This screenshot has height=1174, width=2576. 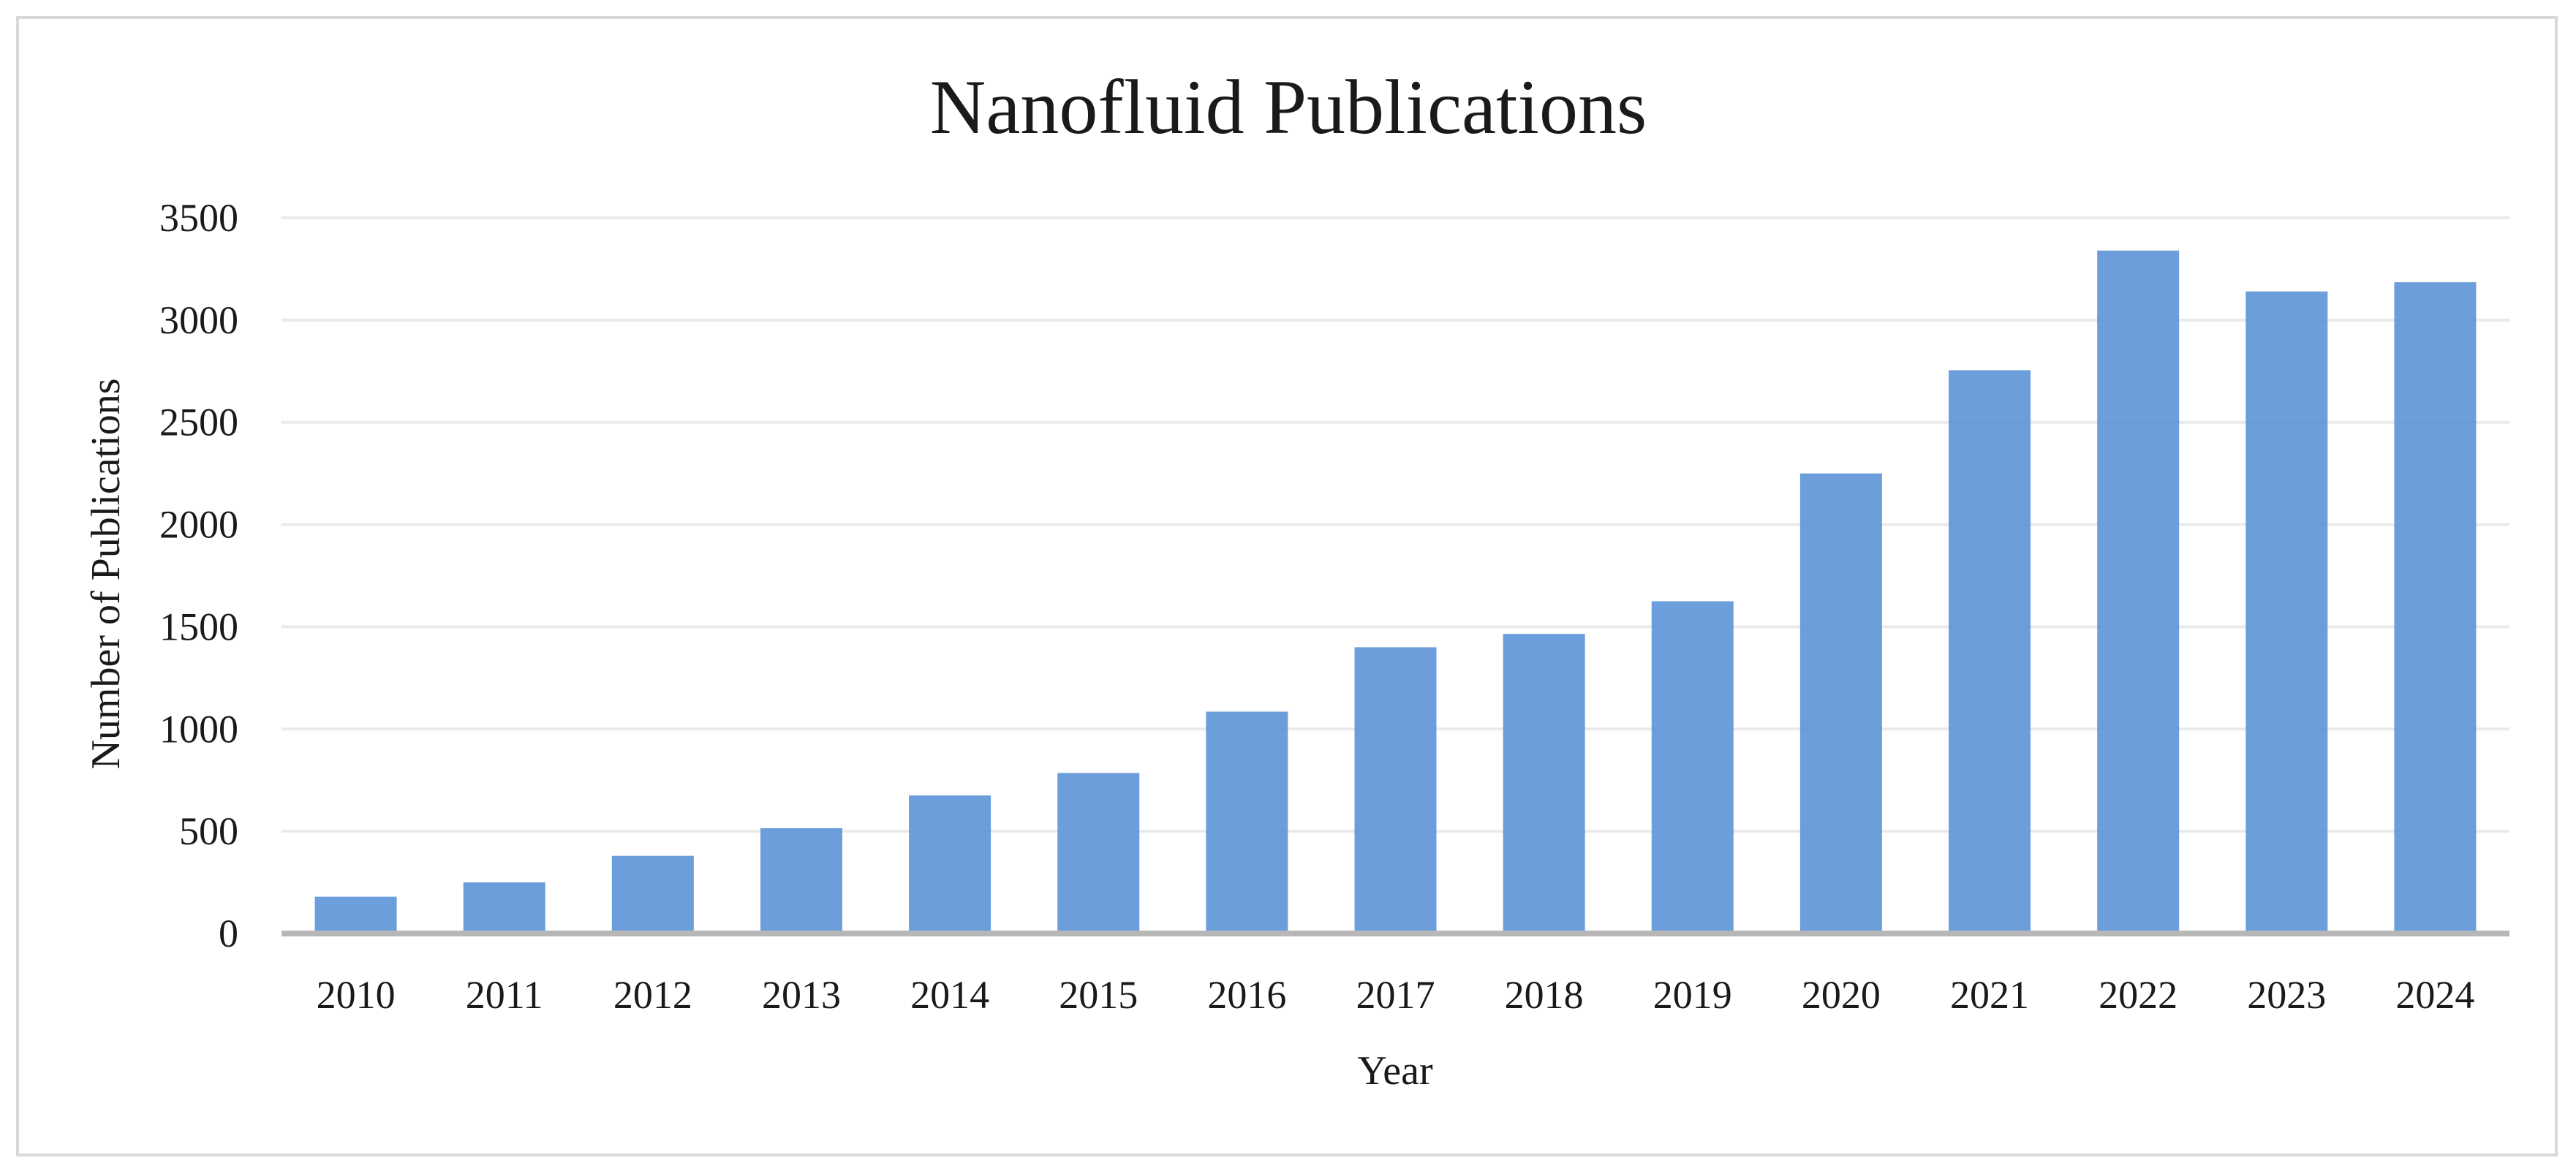 I want to click on bar-2017, so click(x=1395, y=790).